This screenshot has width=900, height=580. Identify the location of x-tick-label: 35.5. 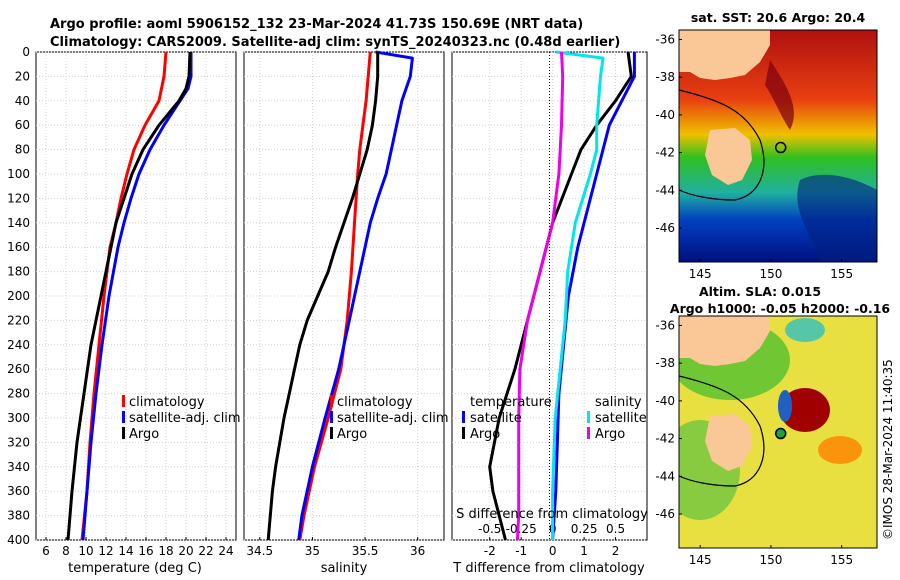
(365, 551).